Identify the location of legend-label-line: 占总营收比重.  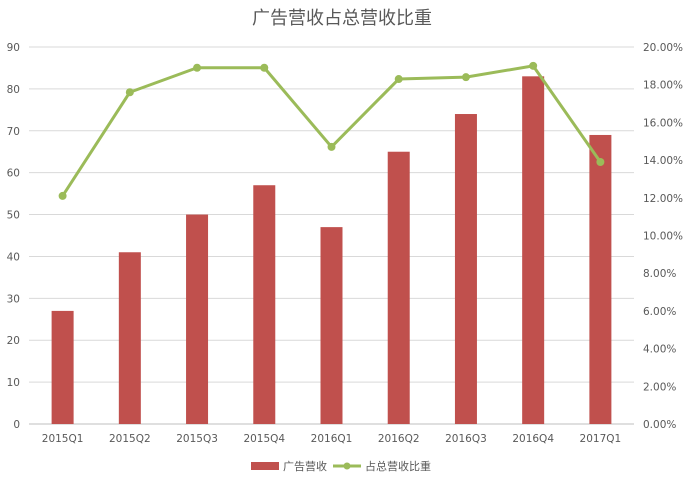
(398, 466).